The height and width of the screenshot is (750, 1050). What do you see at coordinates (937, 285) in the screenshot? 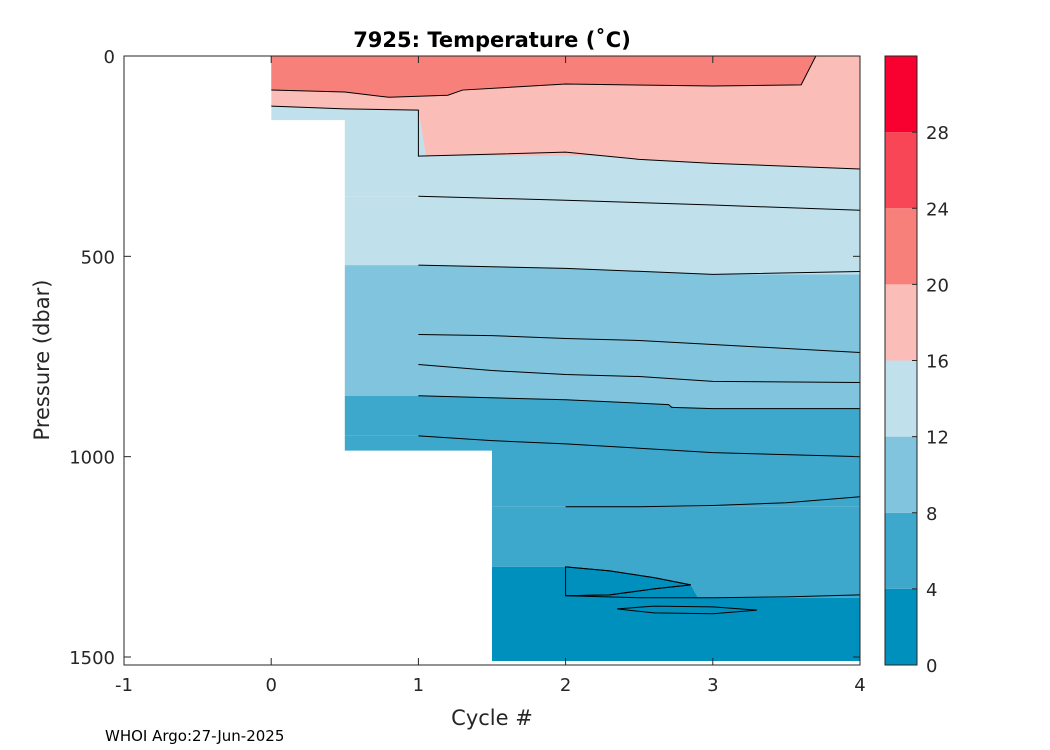
I see `colorbar-tick-label: 20` at bounding box center [937, 285].